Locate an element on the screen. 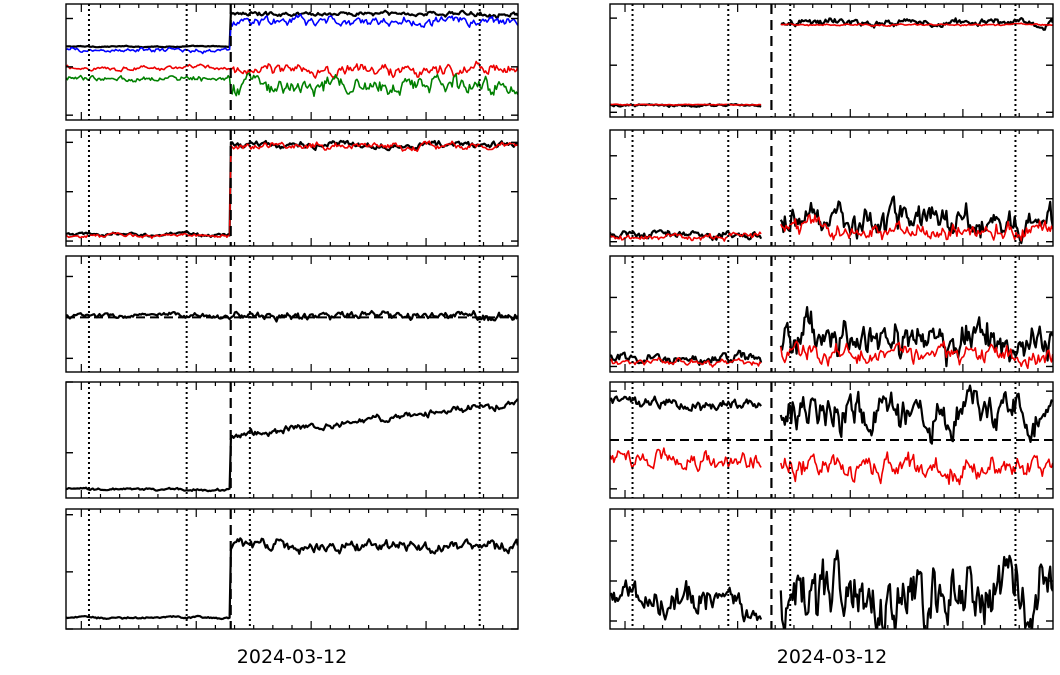 Image resolution: width=1060 pixels, height=675 pixels. axes-frame-d is located at coordinates (292, 440).